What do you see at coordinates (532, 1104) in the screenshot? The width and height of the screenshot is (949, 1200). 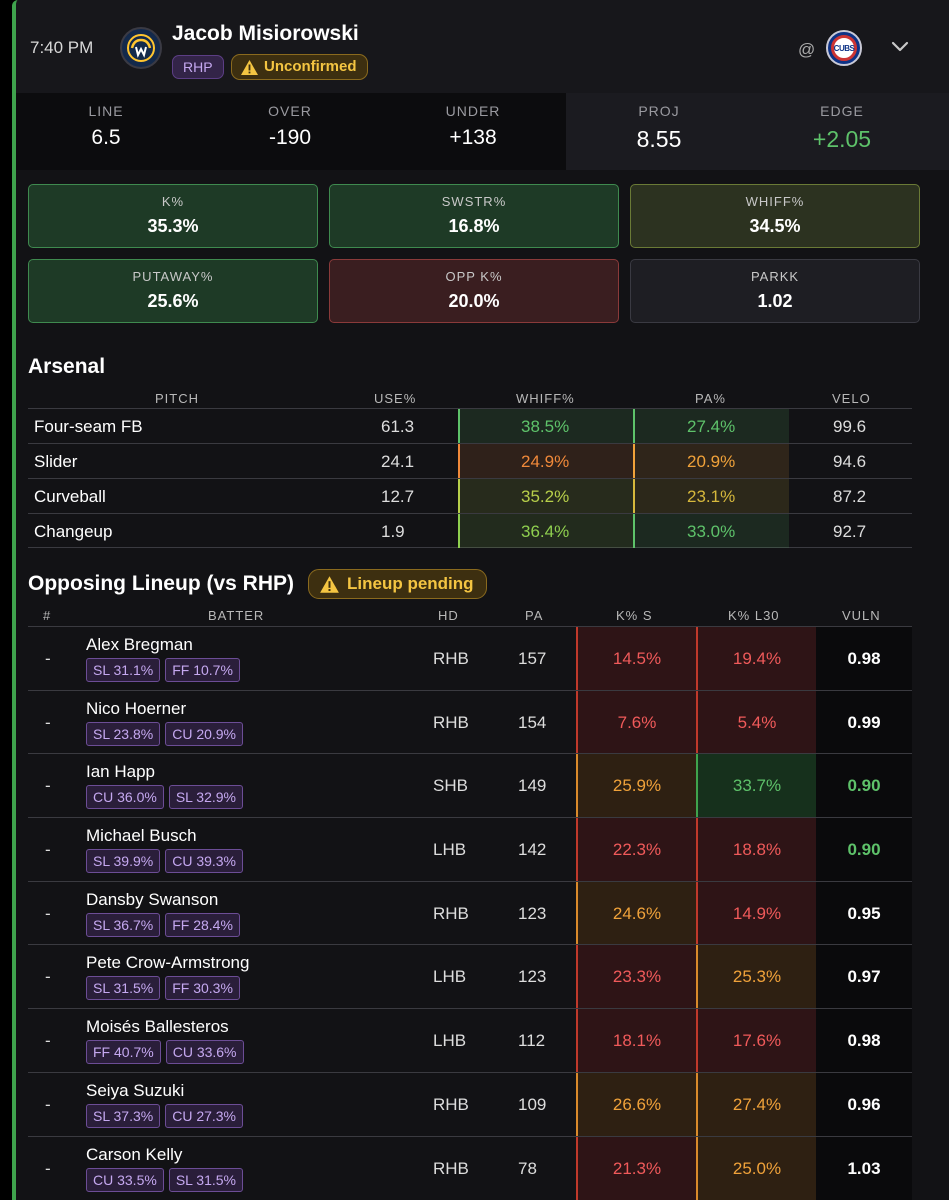 I see `batter-pa: 109` at bounding box center [532, 1104].